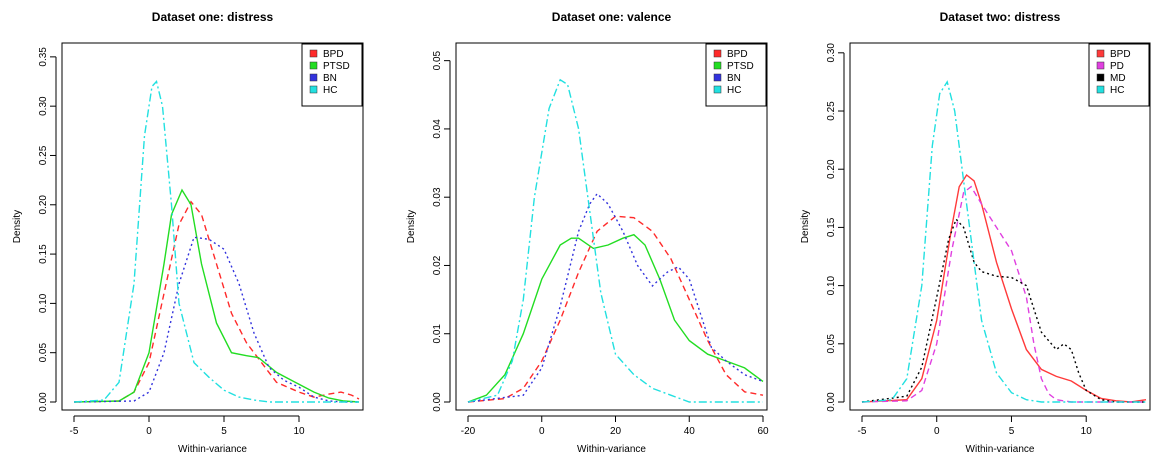 The width and height of the screenshot is (1158, 469). What do you see at coordinates (740, 66) in the screenshot?
I see `chart-2-legend-label-ptsd: PTSD` at bounding box center [740, 66].